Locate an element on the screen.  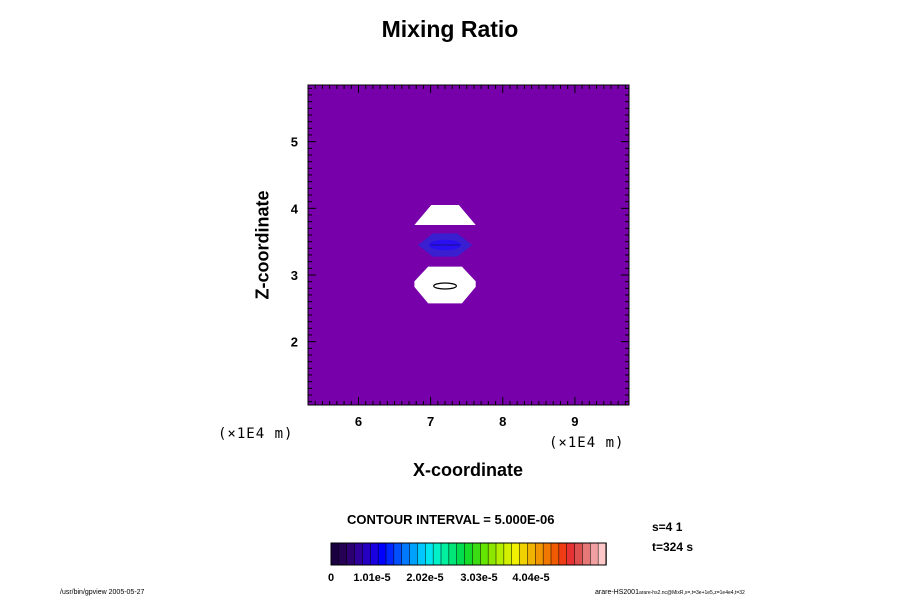
colorbar-frame is located at coordinates (468, 554).